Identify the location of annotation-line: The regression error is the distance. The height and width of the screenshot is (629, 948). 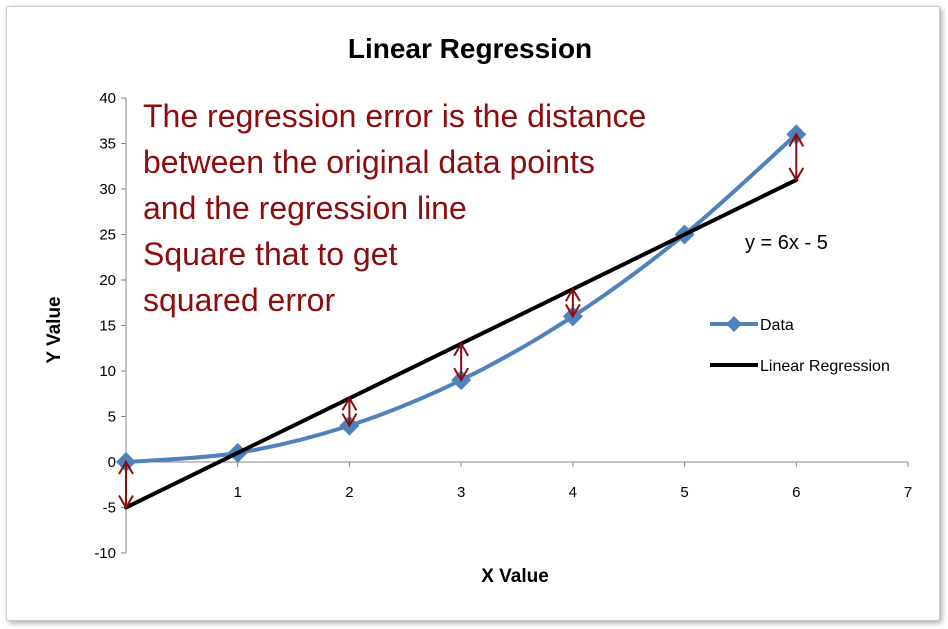
(394, 116).